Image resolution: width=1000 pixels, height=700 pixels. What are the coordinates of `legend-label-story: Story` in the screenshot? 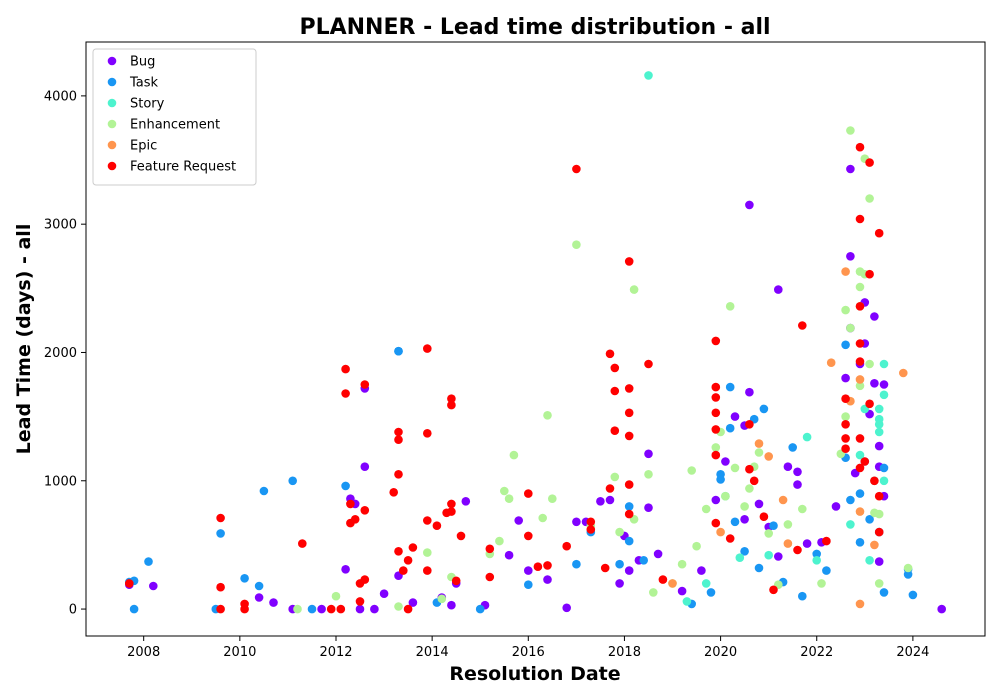 It's located at (147, 104).